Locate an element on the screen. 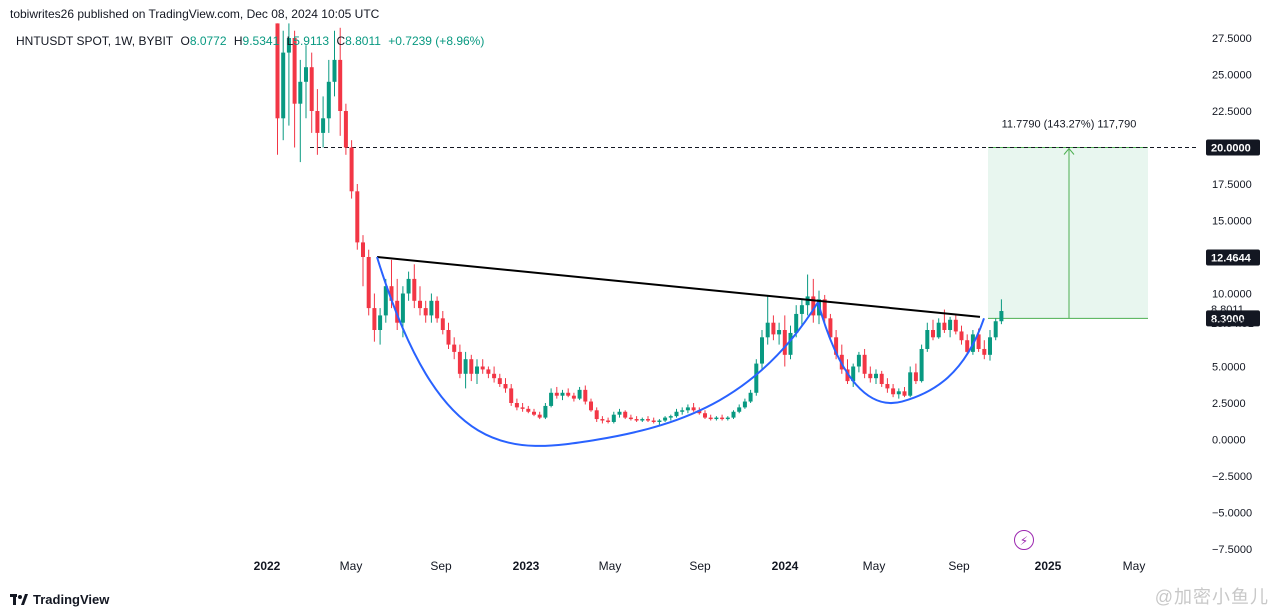 This screenshot has width=1281, height=615. open-key: O is located at coordinates (185, 41).